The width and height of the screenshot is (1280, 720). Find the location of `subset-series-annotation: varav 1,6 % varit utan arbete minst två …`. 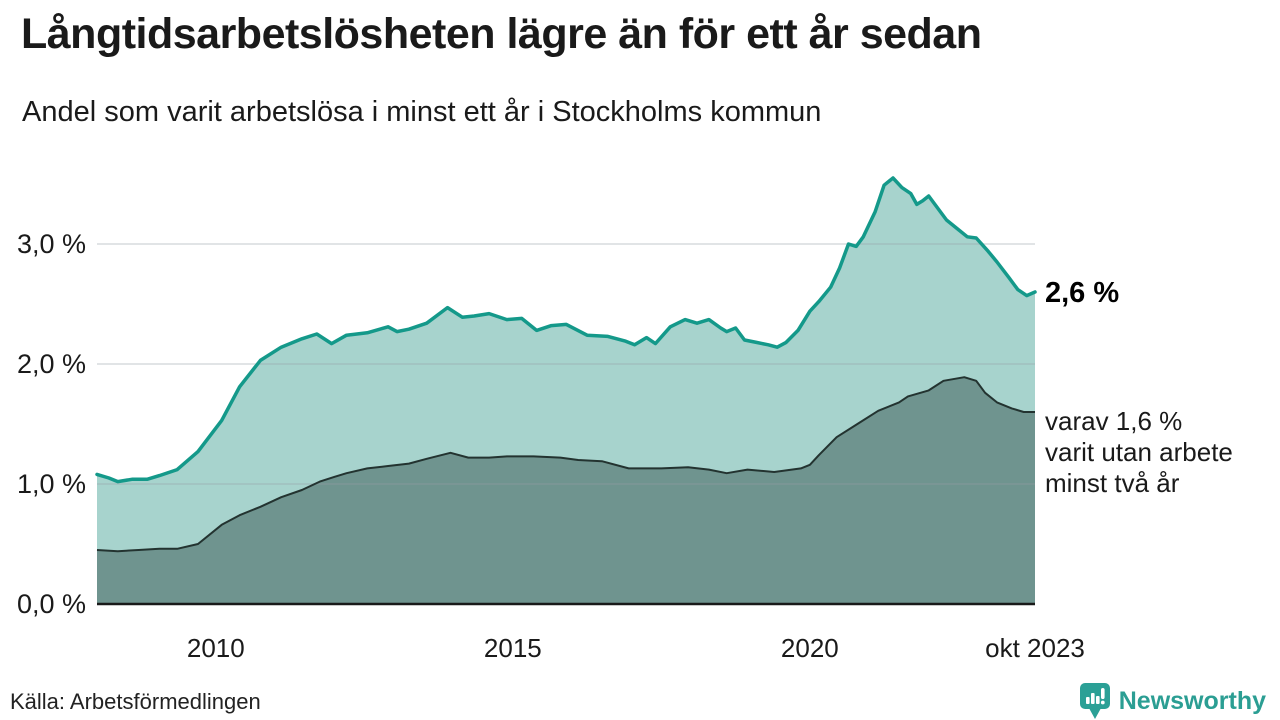

subset-series-annotation: varav 1,6 % varit utan arbete minst två … is located at coordinates (1139, 452).